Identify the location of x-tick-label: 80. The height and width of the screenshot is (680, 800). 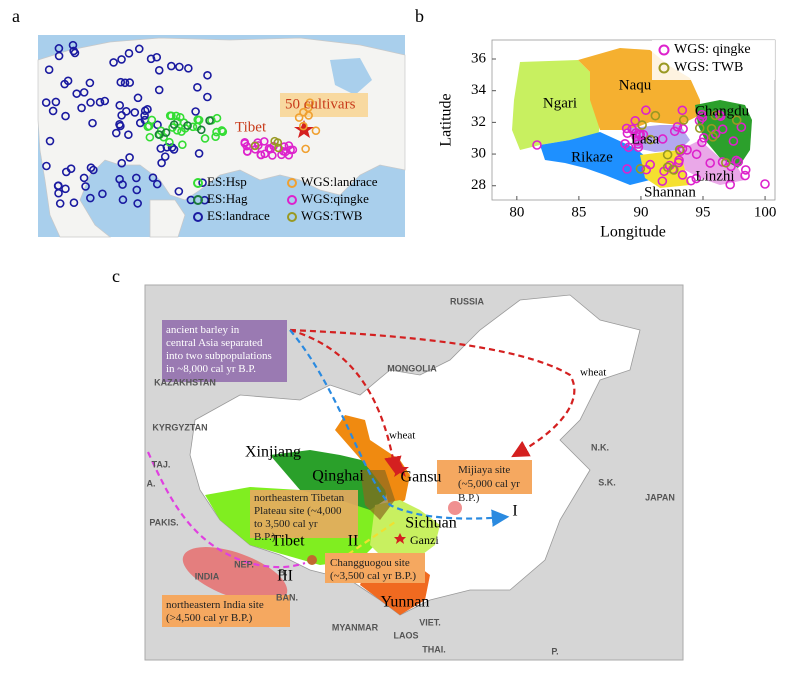
(516, 212).